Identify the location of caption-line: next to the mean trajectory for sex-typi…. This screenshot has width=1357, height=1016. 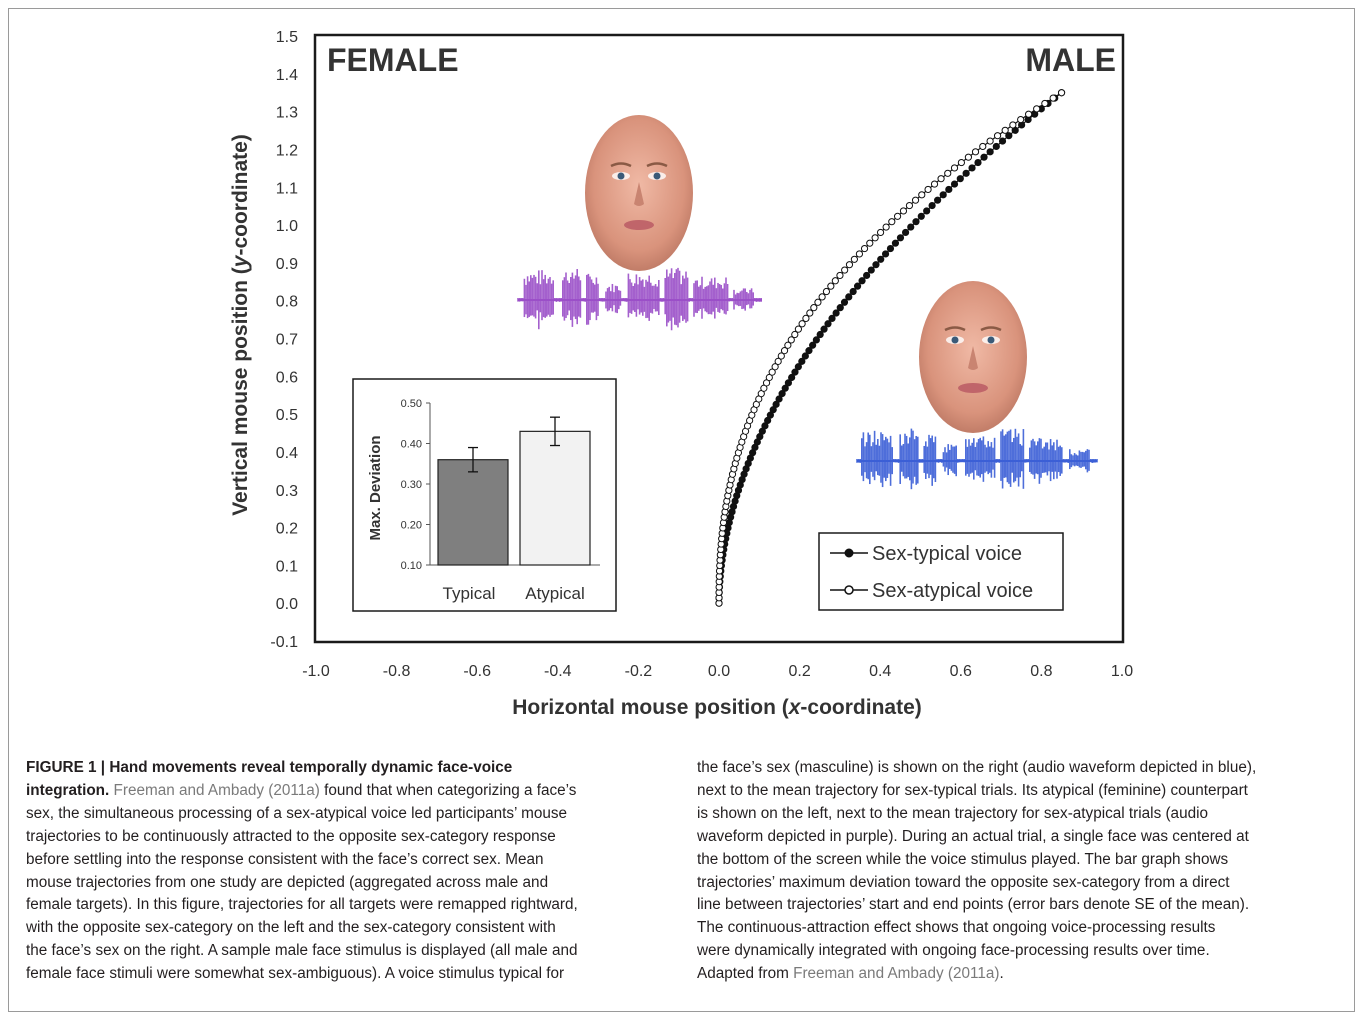
(1022, 791).